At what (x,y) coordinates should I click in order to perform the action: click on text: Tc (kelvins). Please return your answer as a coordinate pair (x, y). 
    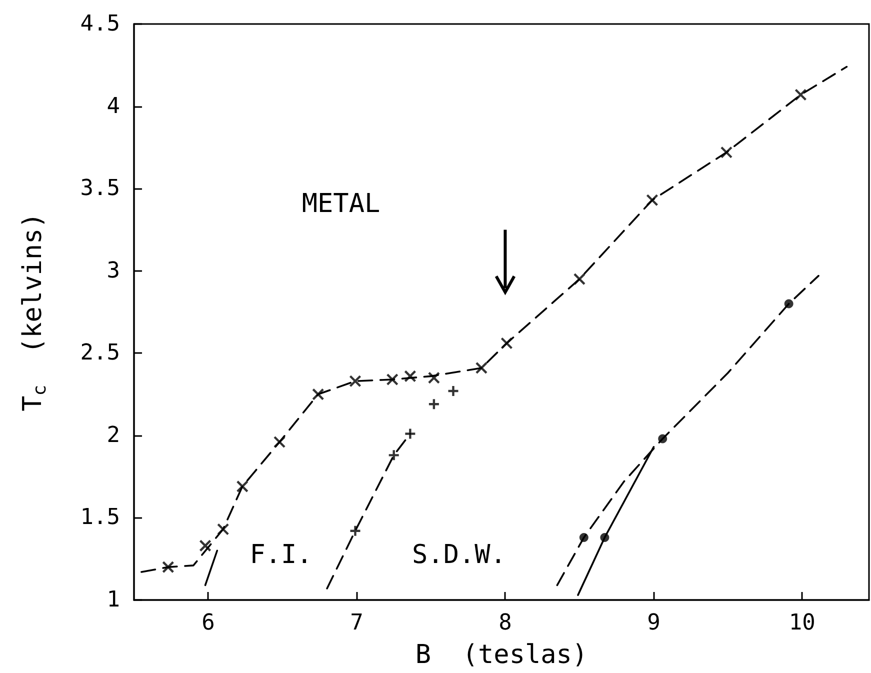
    Looking at the image, I should click on (34, 312).